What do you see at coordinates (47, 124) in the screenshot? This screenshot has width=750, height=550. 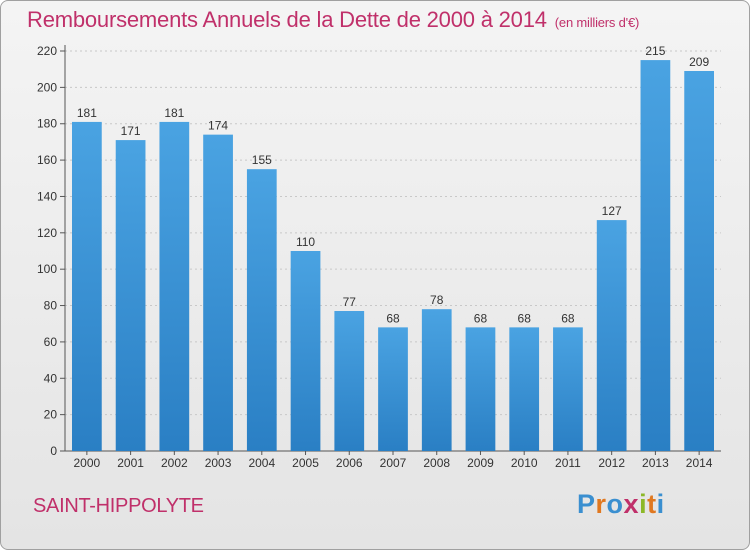 I see `y-tick-label-180: 180` at bounding box center [47, 124].